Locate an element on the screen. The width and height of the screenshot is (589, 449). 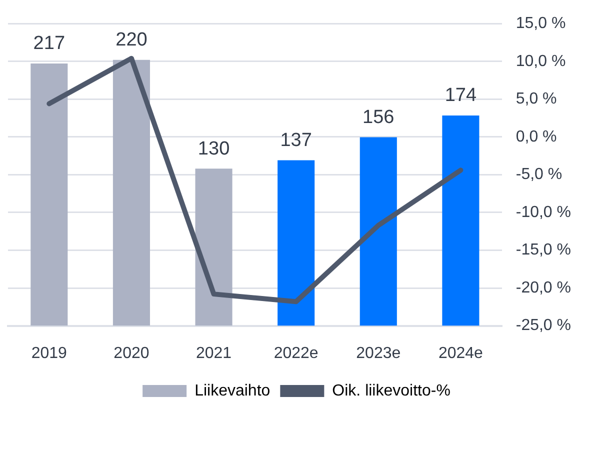
x-tick-label: 2022e is located at coordinates (296, 353).